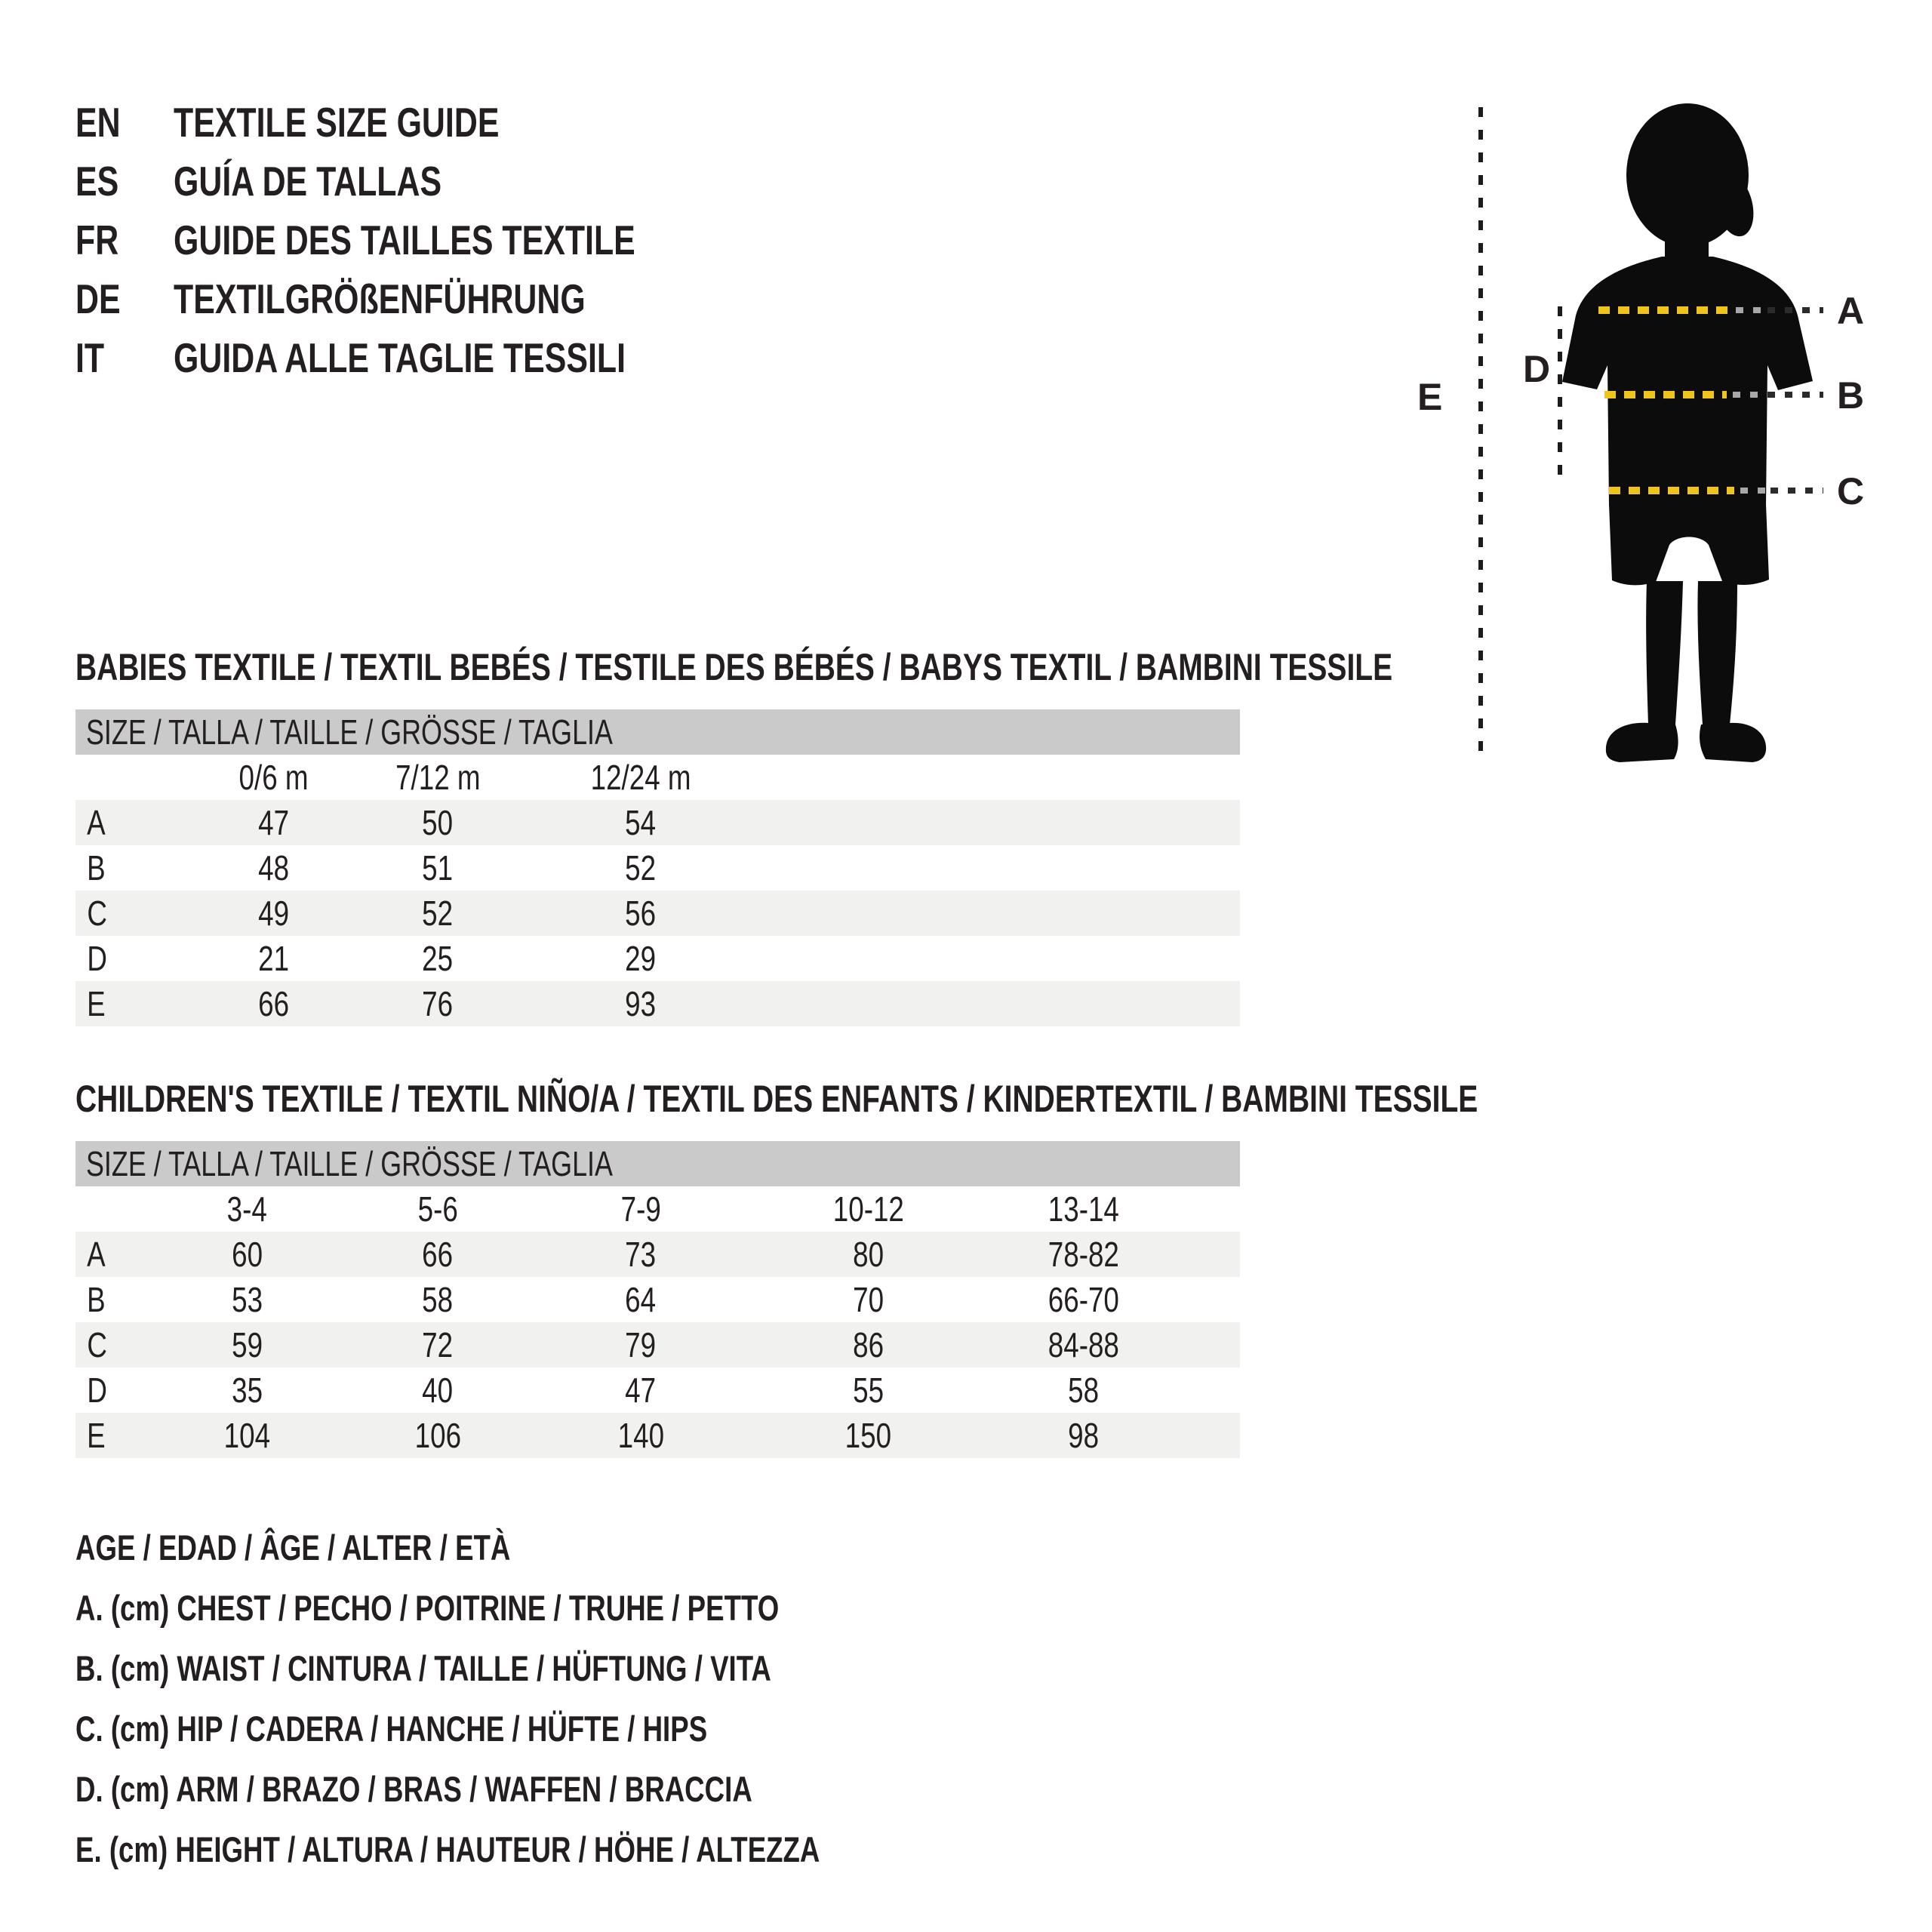  Describe the element at coordinates (404, 240) in the screenshot. I see `language-title: GUIDE DES TAILLES TEXTILE` at that location.